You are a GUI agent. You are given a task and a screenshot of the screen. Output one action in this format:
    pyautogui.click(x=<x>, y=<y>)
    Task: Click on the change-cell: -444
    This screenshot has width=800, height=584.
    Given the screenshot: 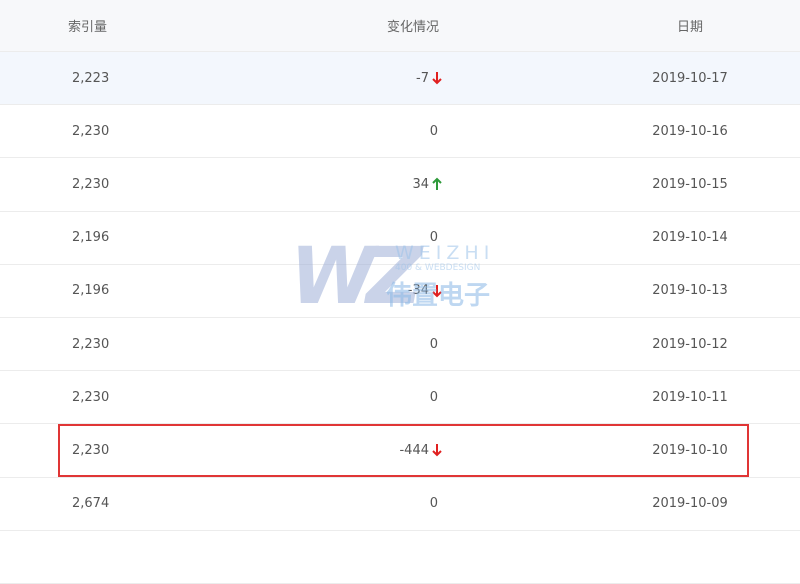 What is the action you would take?
    pyautogui.click(x=421, y=450)
    